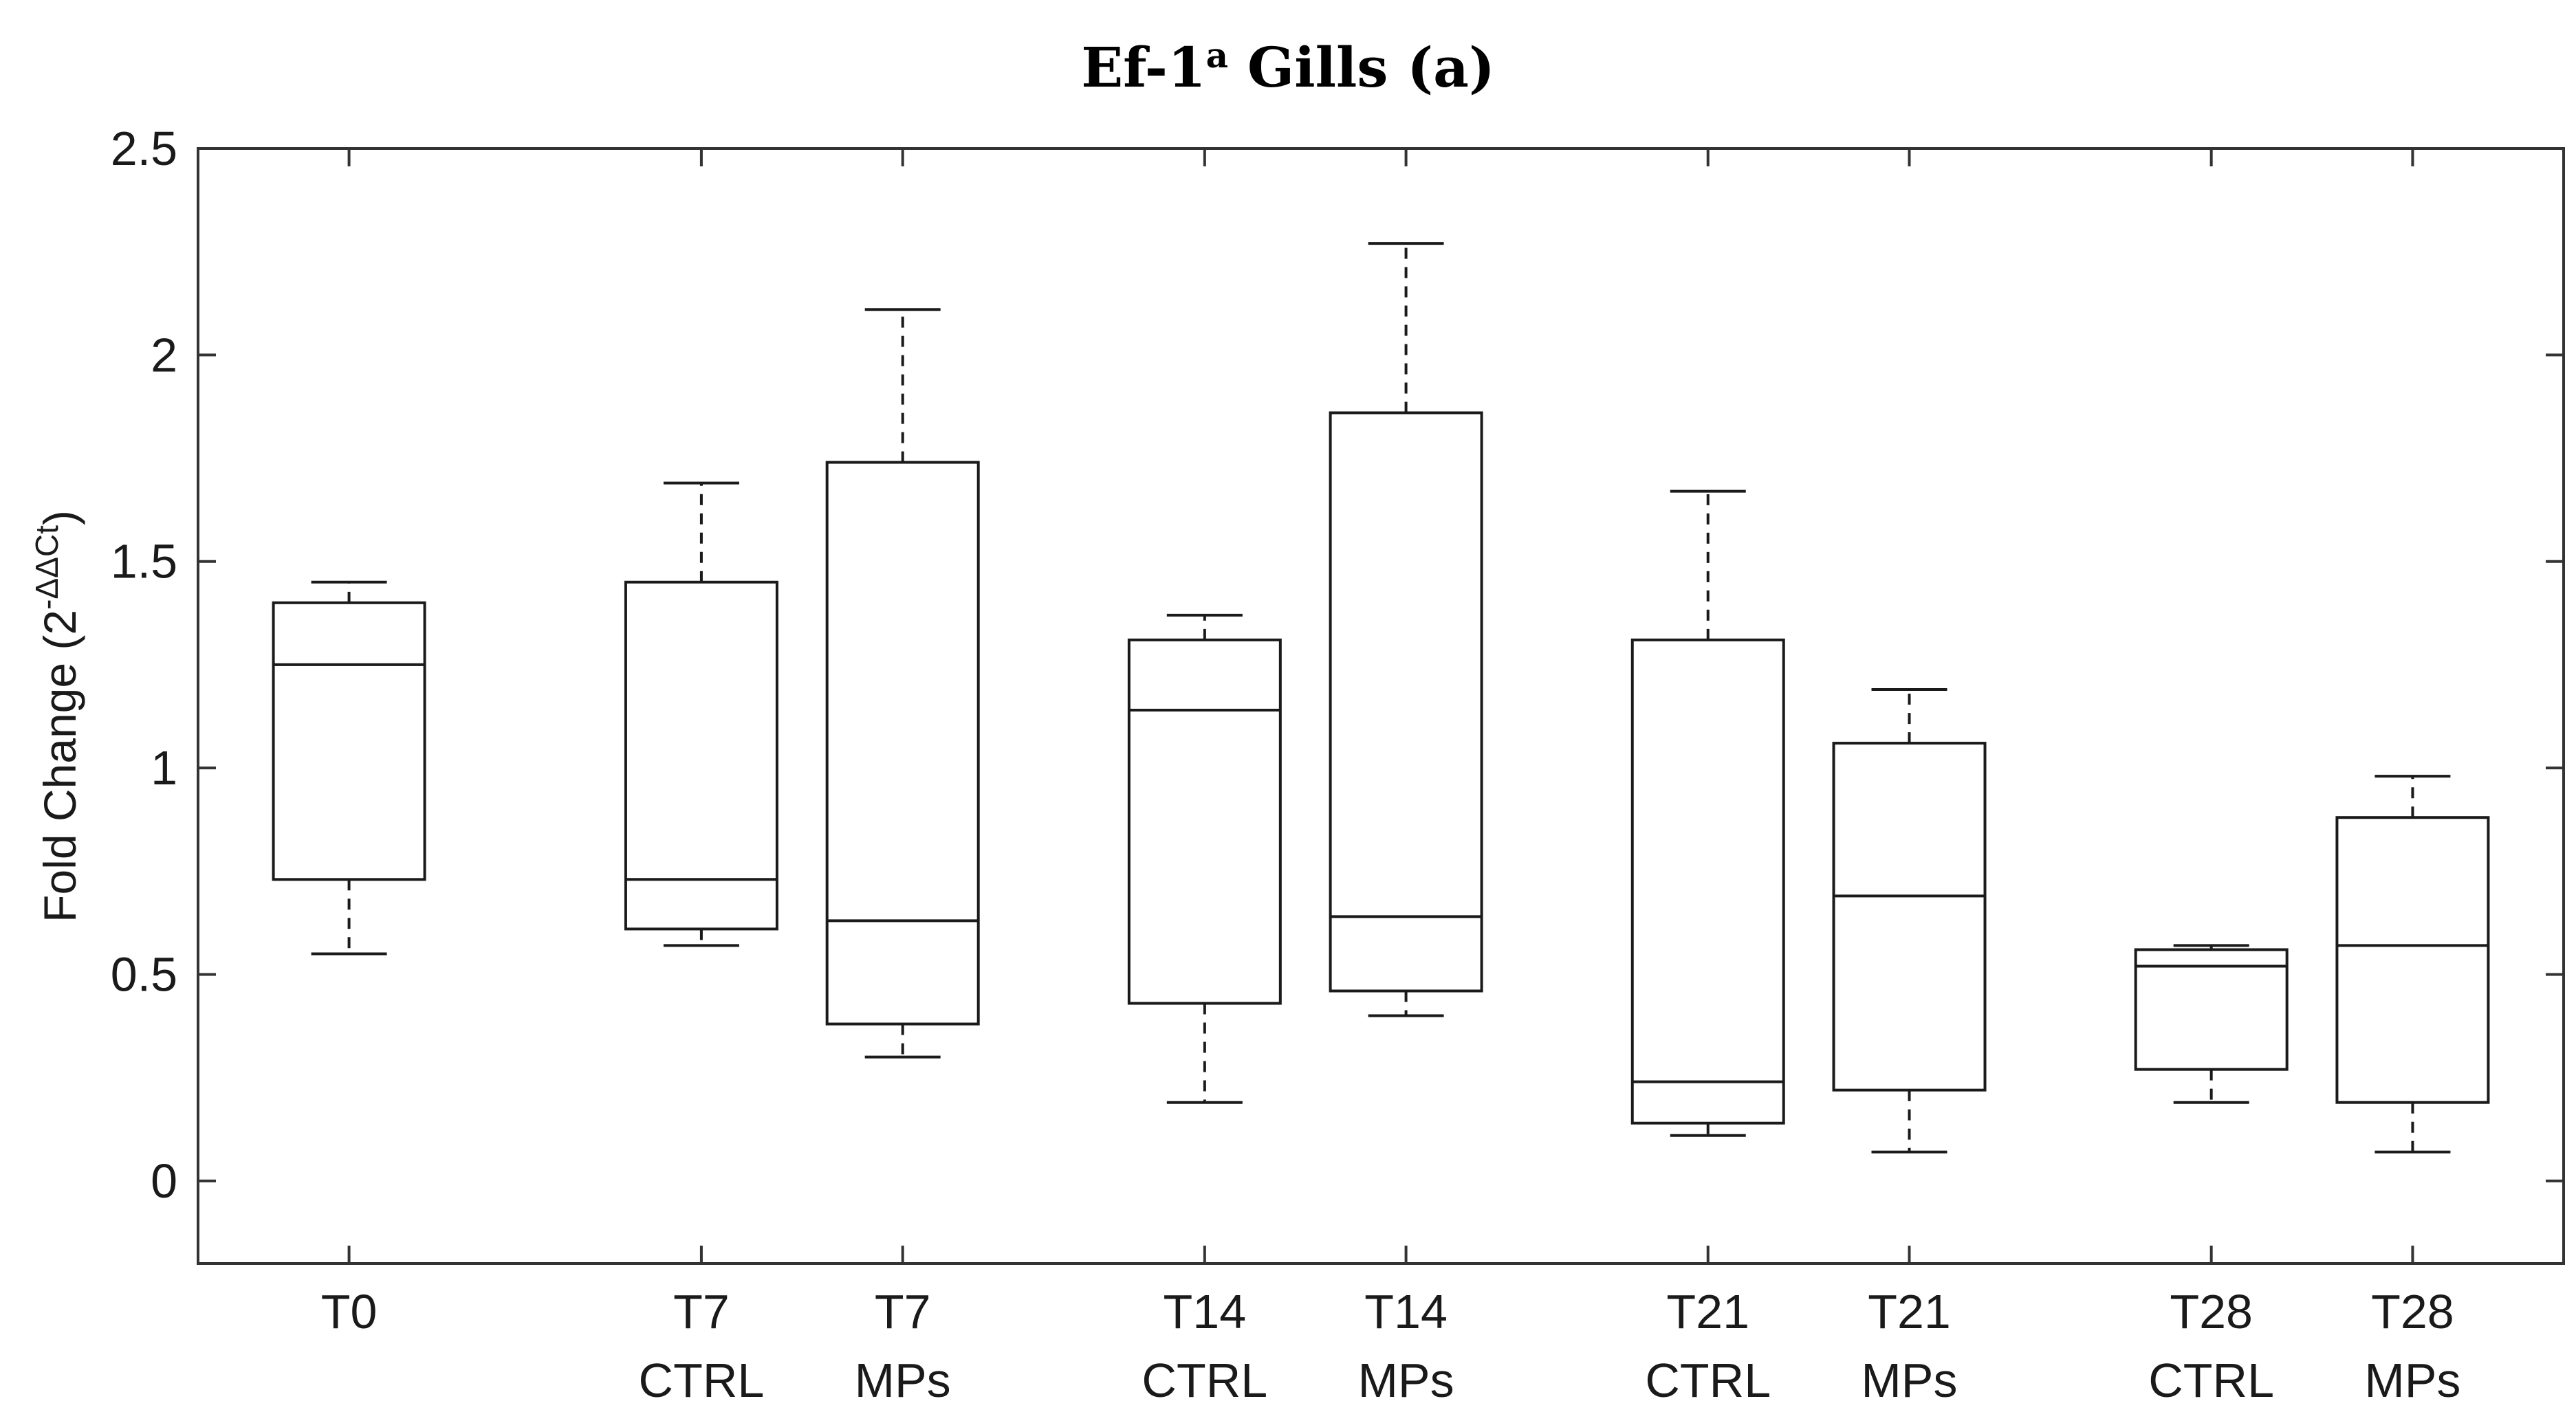  Describe the element at coordinates (144, 561) in the screenshot. I see `y-tick-label: 1.5` at that location.